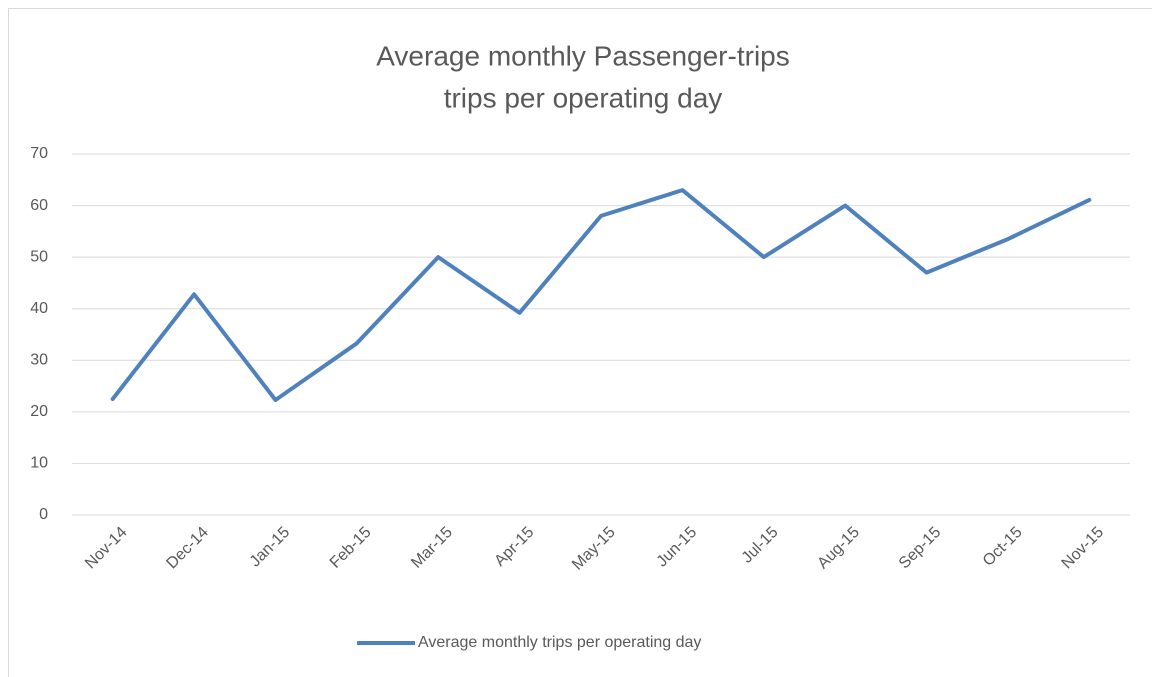  Describe the element at coordinates (559, 642) in the screenshot. I see `legend-label: Average monthly trips per operating day` at that location.